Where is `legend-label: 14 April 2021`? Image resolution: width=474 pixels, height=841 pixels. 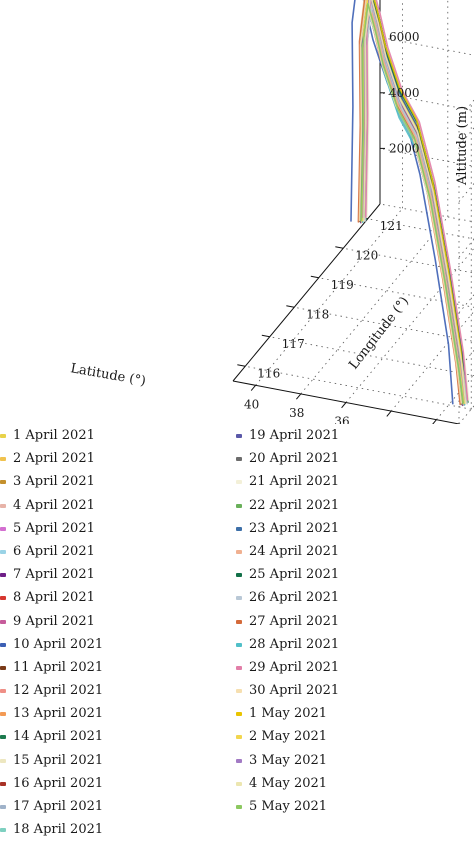 legend-label: 14 April 2021 is located at coordinates (58, 737).